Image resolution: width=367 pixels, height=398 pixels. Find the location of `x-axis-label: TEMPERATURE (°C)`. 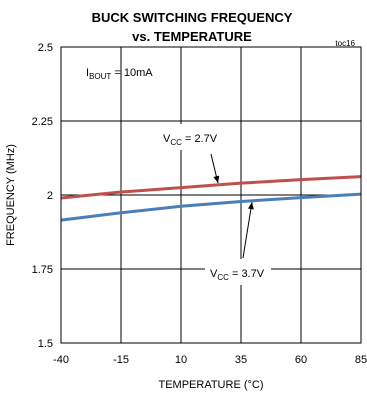

x-axis-label: TEMPERATURE (°C) is located at coordinates (210, 385).